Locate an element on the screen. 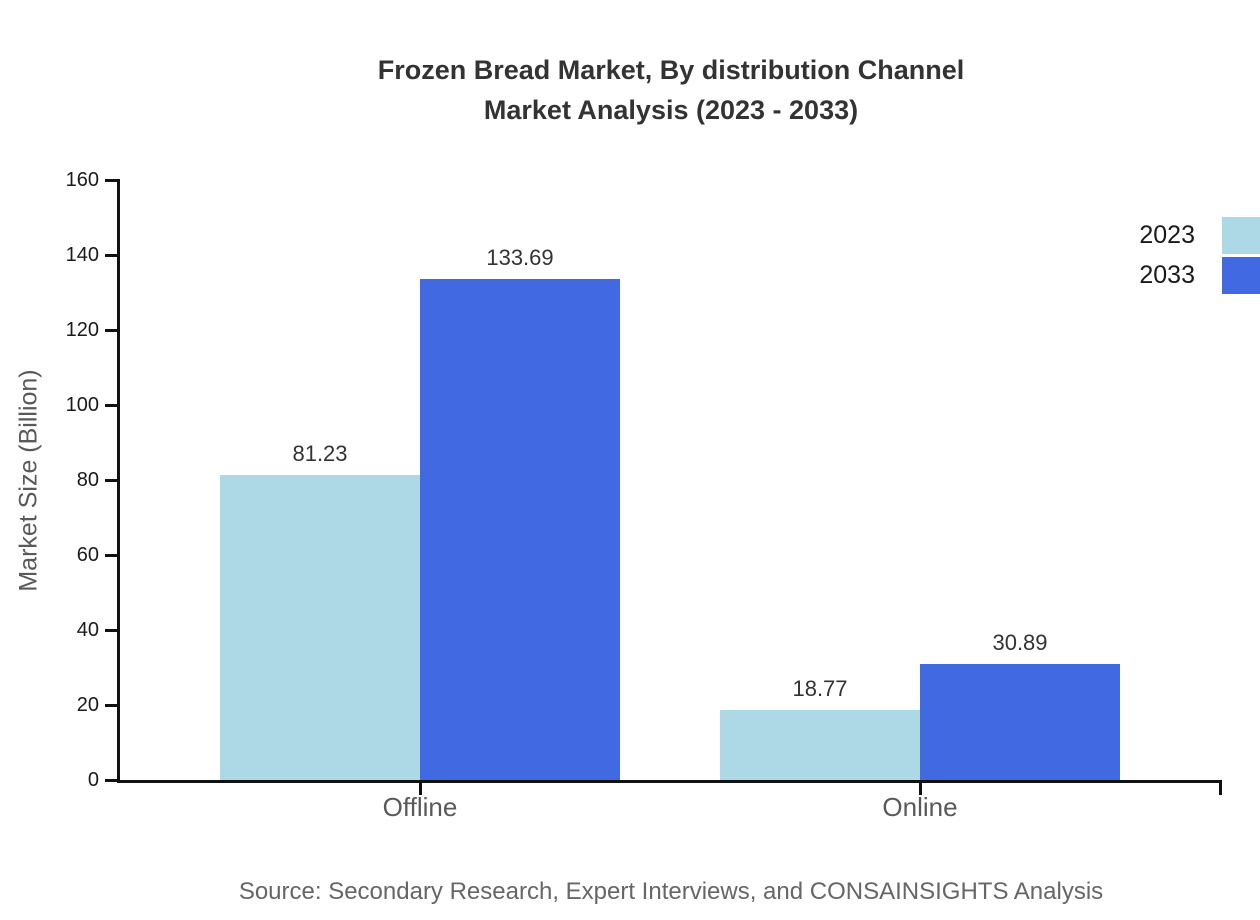  value-label-2033-offline: 133.69 is located at coordinates (520, 257).